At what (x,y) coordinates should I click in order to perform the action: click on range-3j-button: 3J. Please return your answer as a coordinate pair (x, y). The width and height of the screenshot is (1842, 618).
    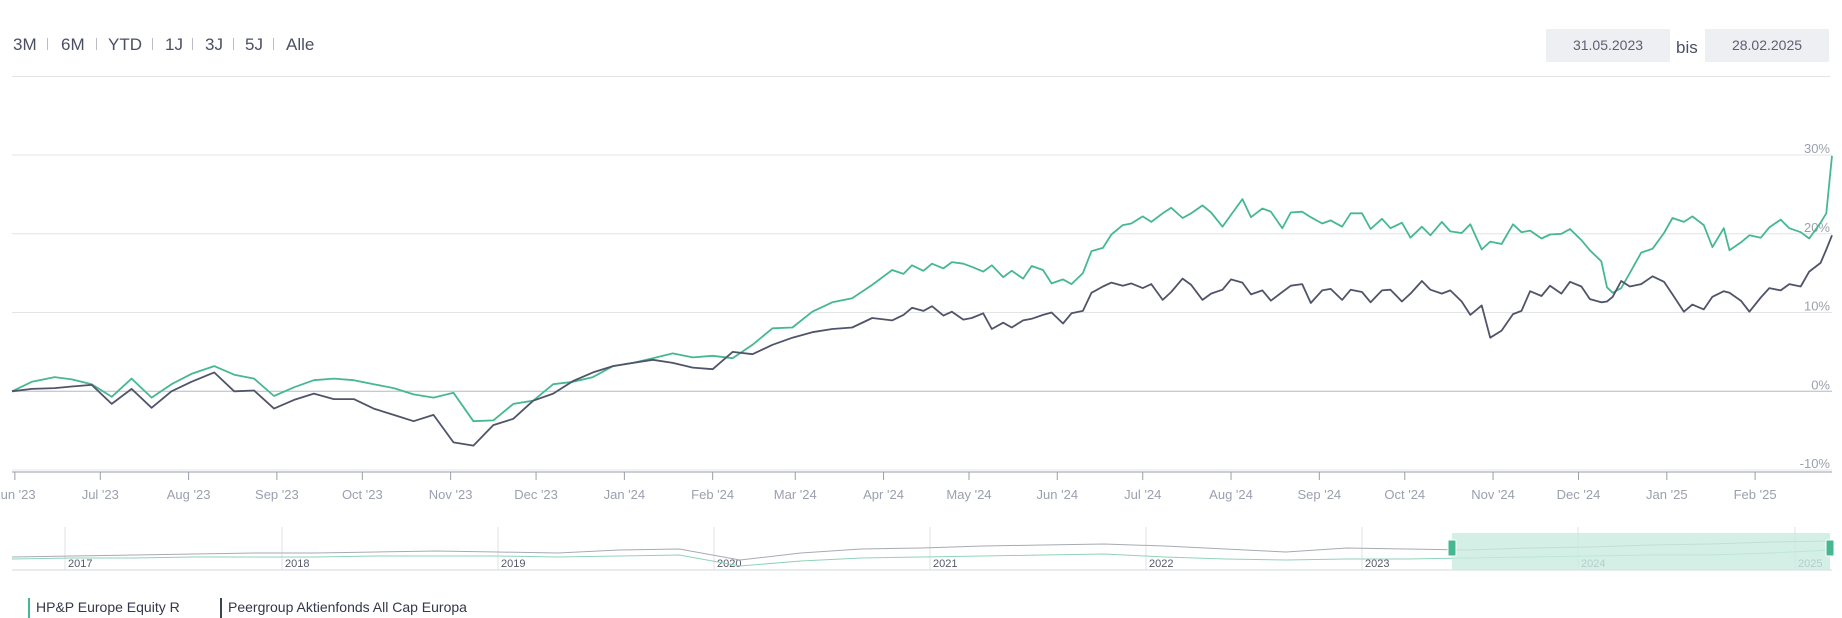
    Looking at the image, I should click on (214, 44).